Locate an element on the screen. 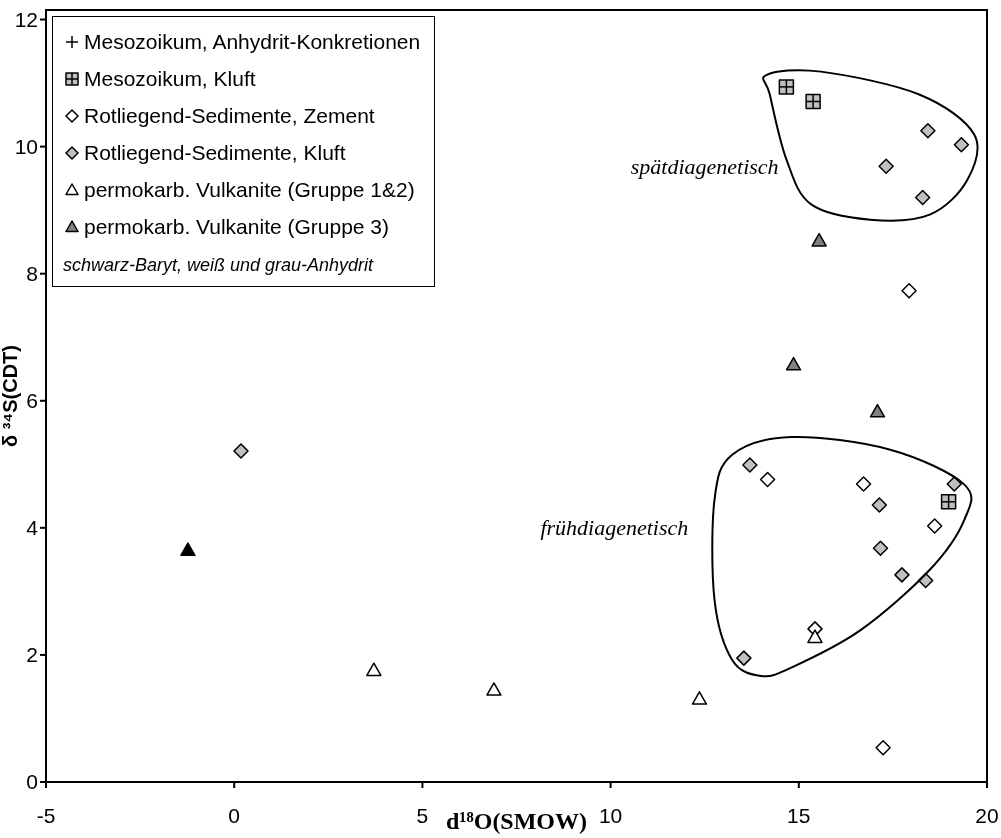  y-tick-label: 10 is located at coordinates (26, 147).